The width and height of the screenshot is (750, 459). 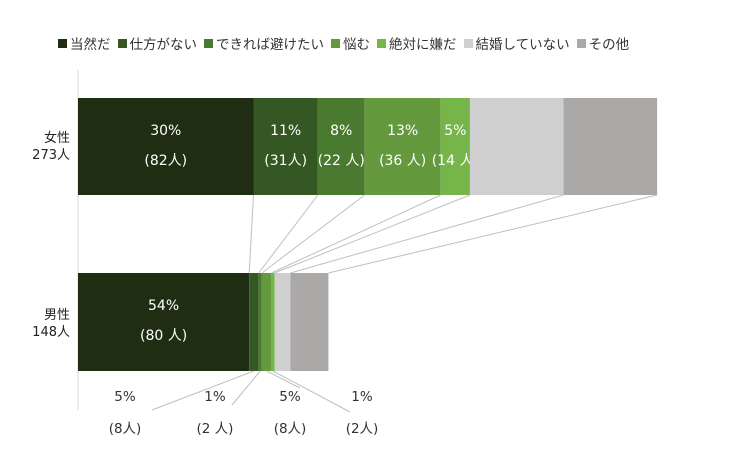 I want to click on legend-item: できれば避けたい, so click(x=264, y=43).